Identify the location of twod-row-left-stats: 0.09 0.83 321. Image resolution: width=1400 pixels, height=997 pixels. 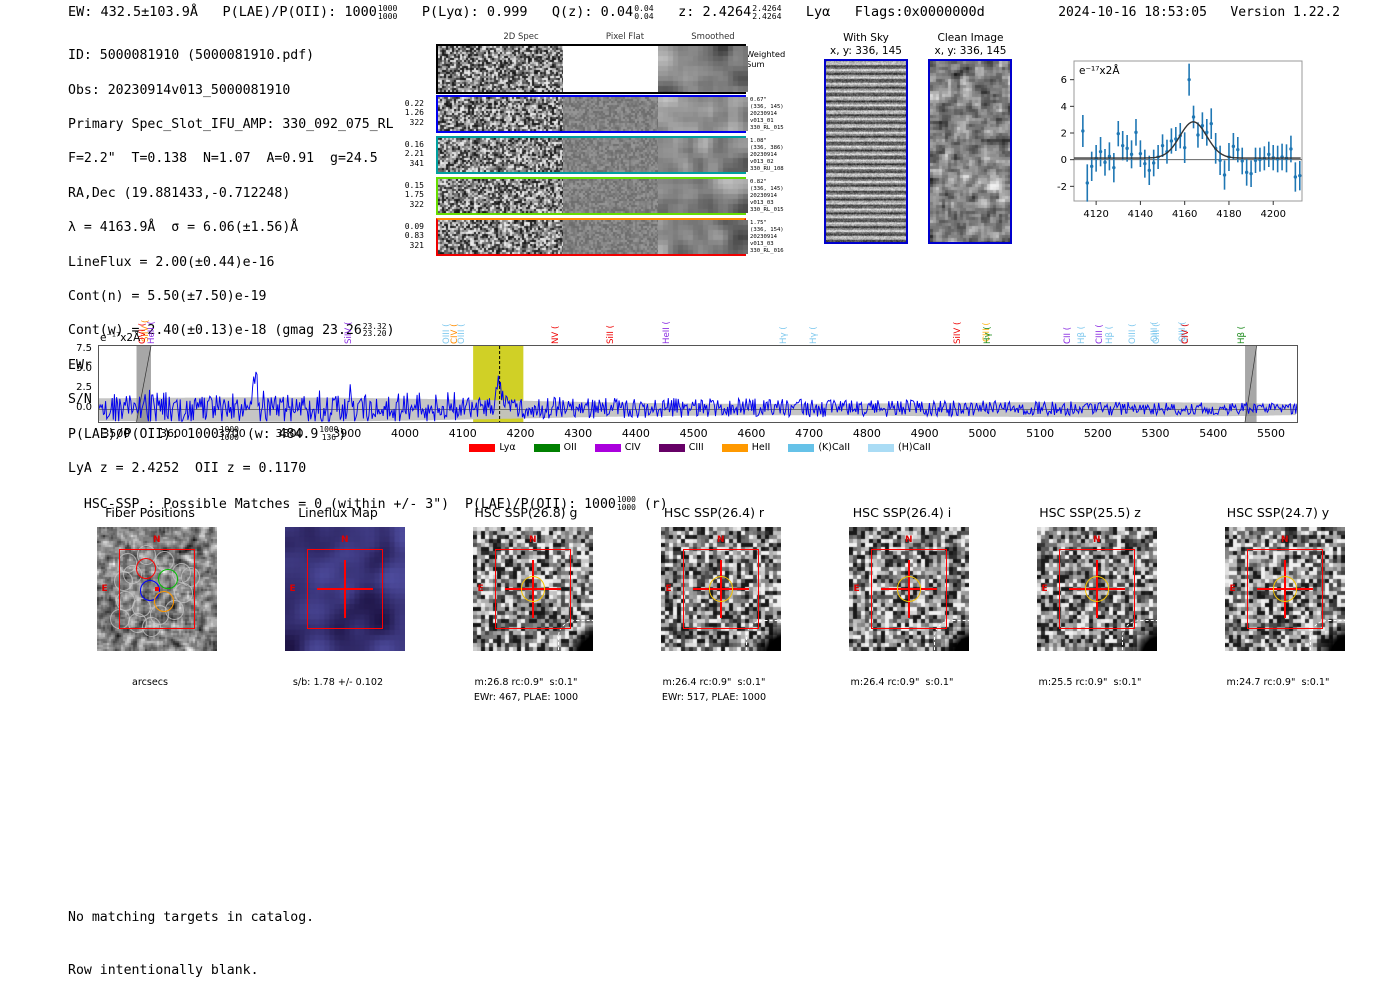
(409, 236).